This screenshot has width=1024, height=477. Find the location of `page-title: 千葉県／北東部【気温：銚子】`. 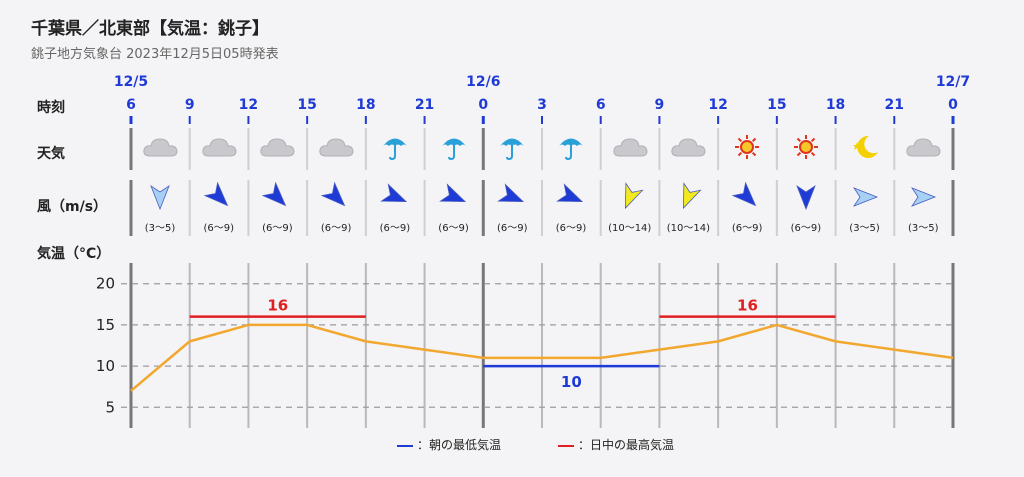

page-title: 千葉県／北東部【気温：銚子】 is located at coordinates (150, 29).